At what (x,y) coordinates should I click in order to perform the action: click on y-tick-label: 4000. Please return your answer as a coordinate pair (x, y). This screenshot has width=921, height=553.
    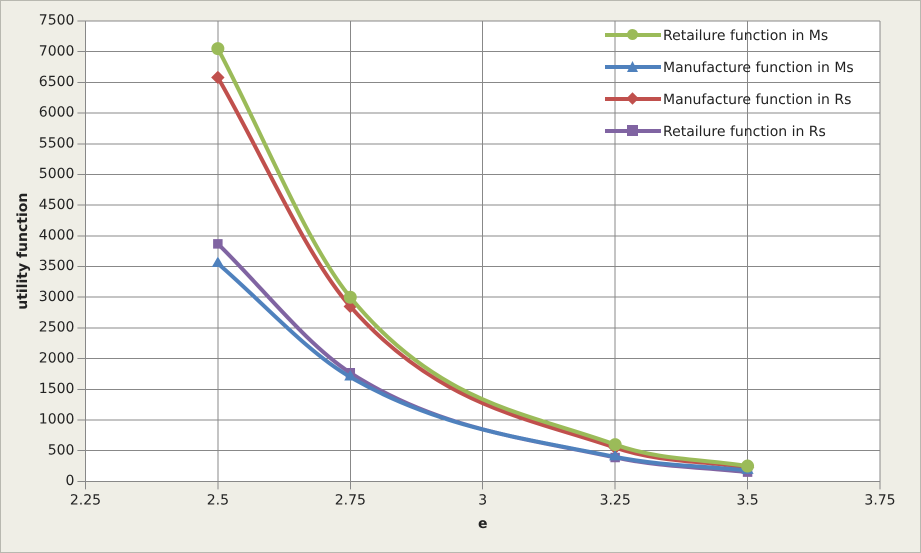
    Looking at the image, I should click on (56, 235).